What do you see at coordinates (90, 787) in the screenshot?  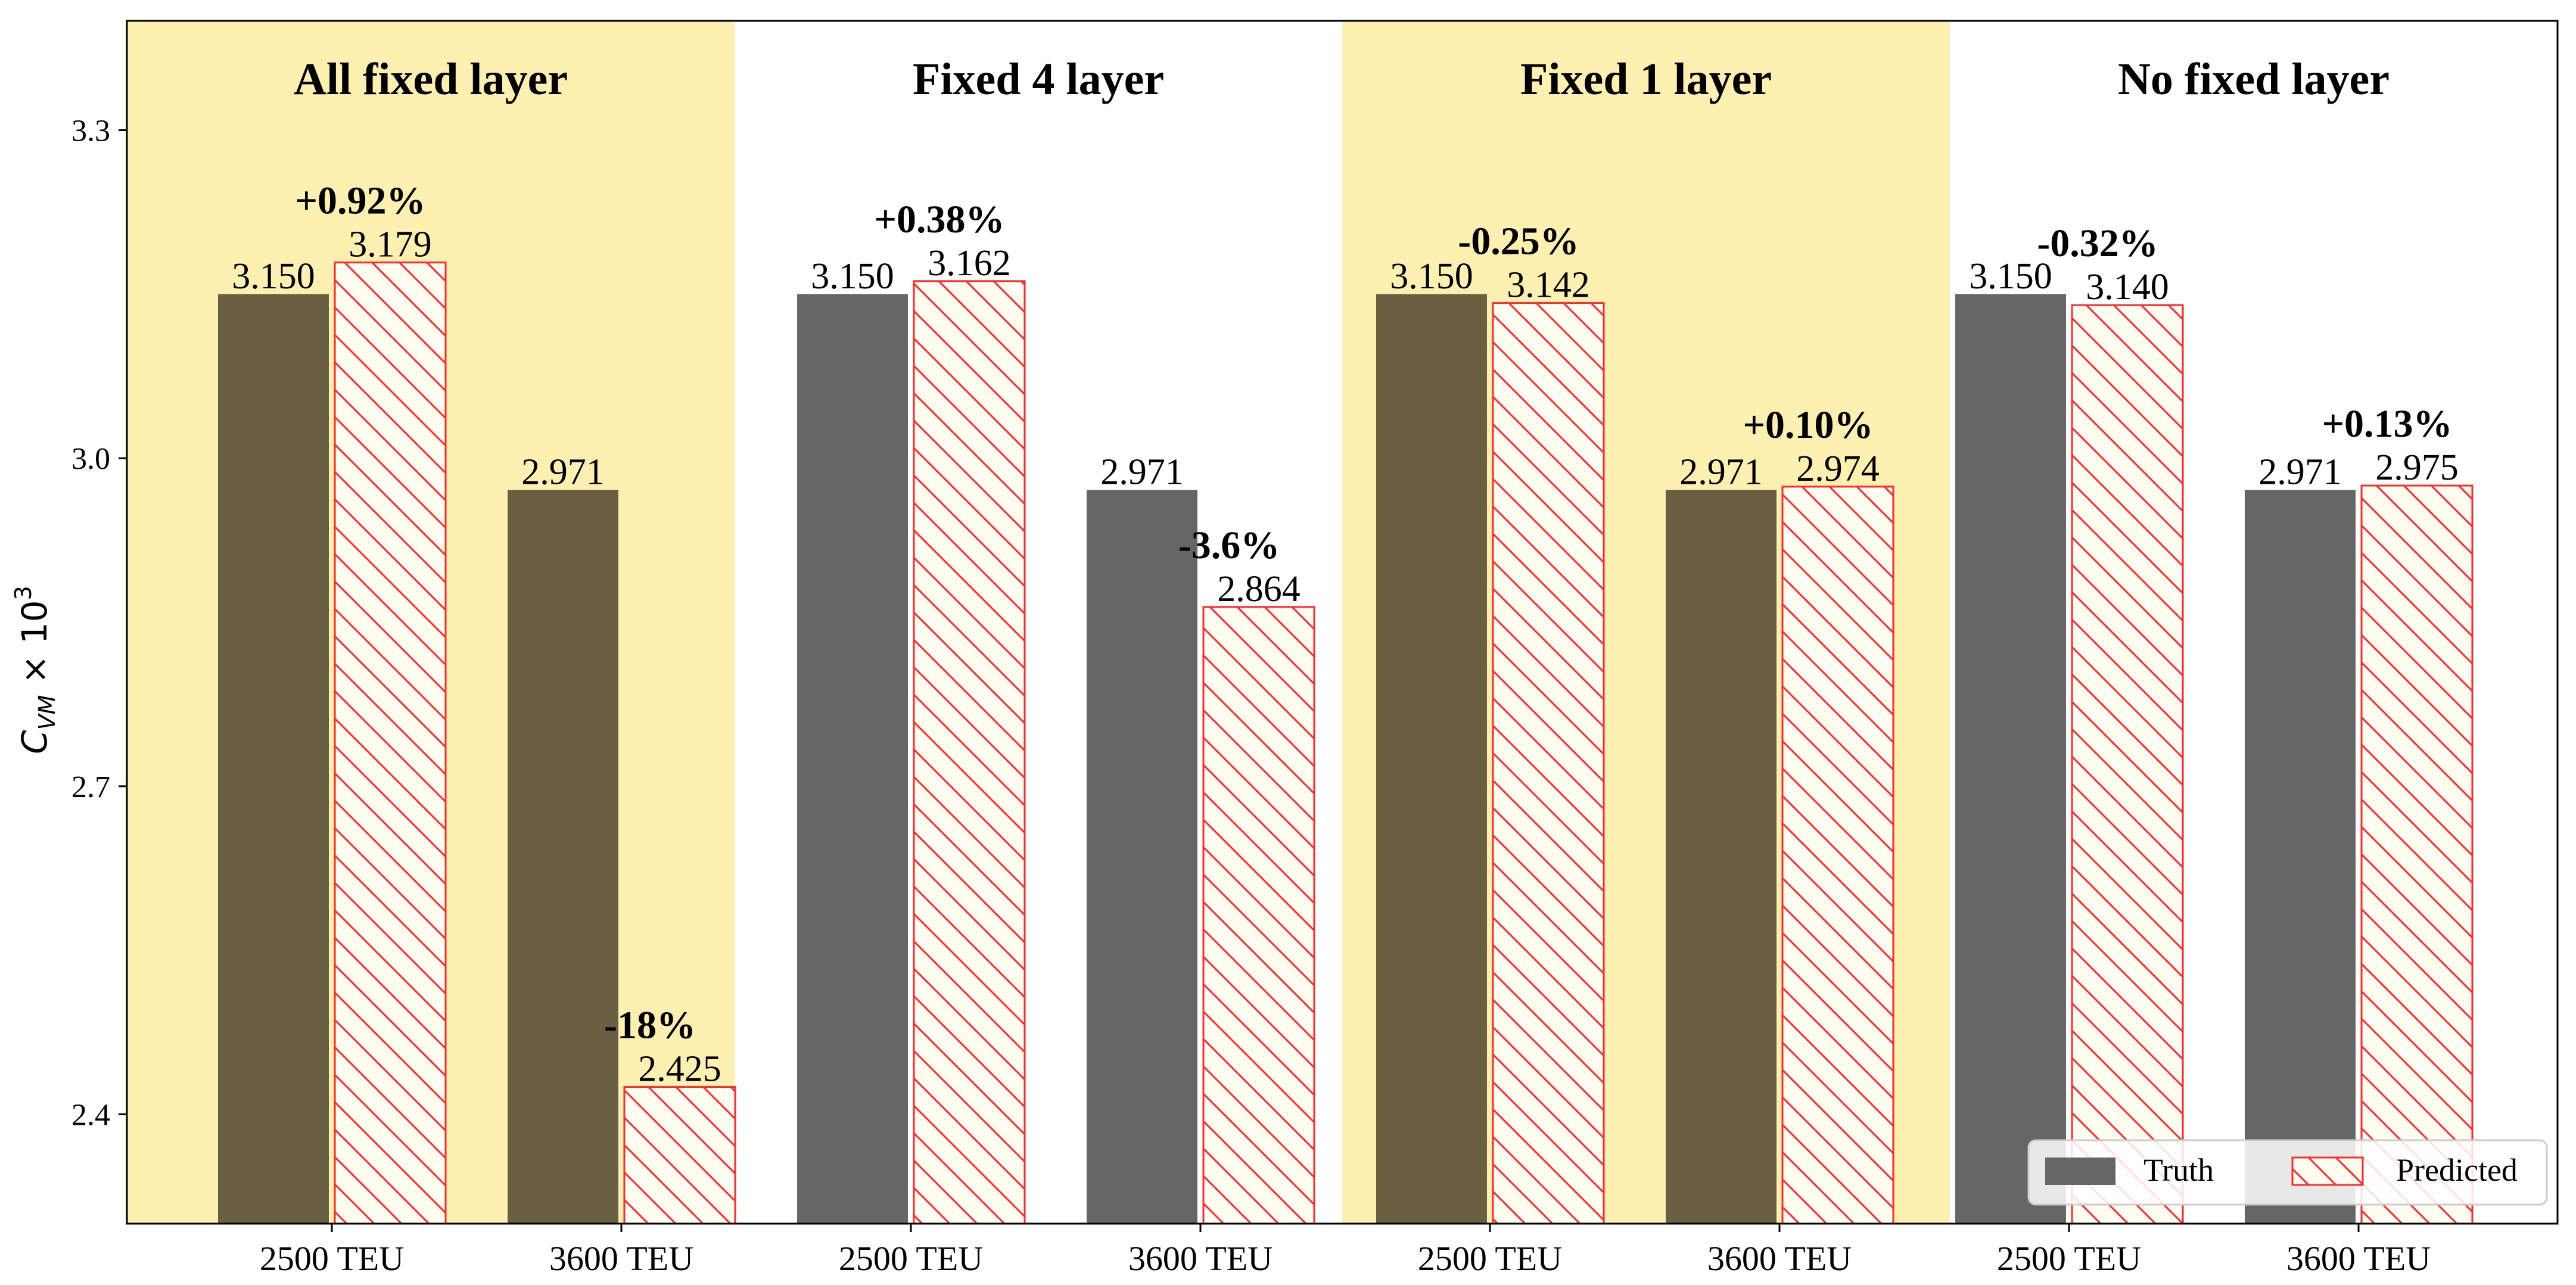 I see `y-tick-label: 2.7` at bounding box center [90, 787].